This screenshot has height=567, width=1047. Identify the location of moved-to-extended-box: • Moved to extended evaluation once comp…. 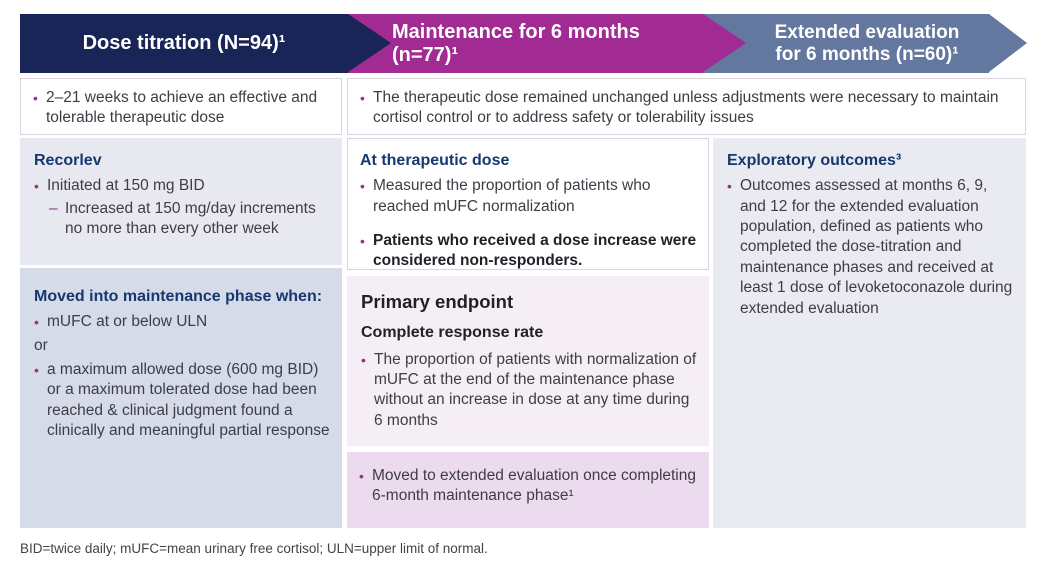
(528, 490).